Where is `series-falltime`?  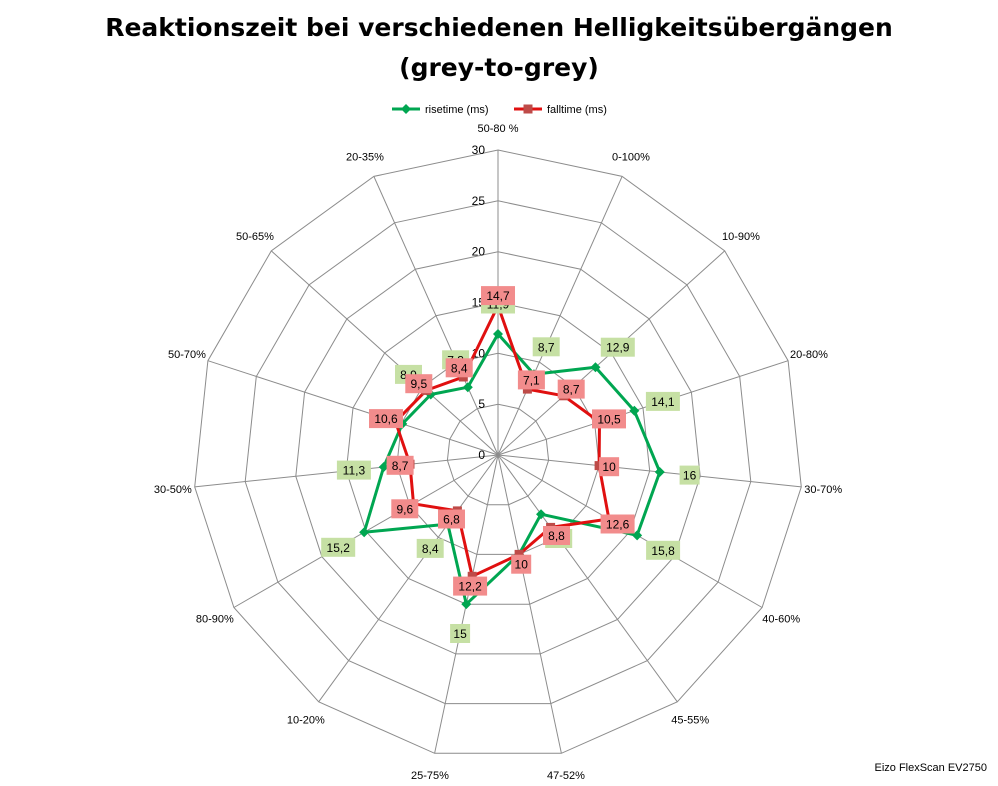
series-falltime is located at coordinates (502, 441).